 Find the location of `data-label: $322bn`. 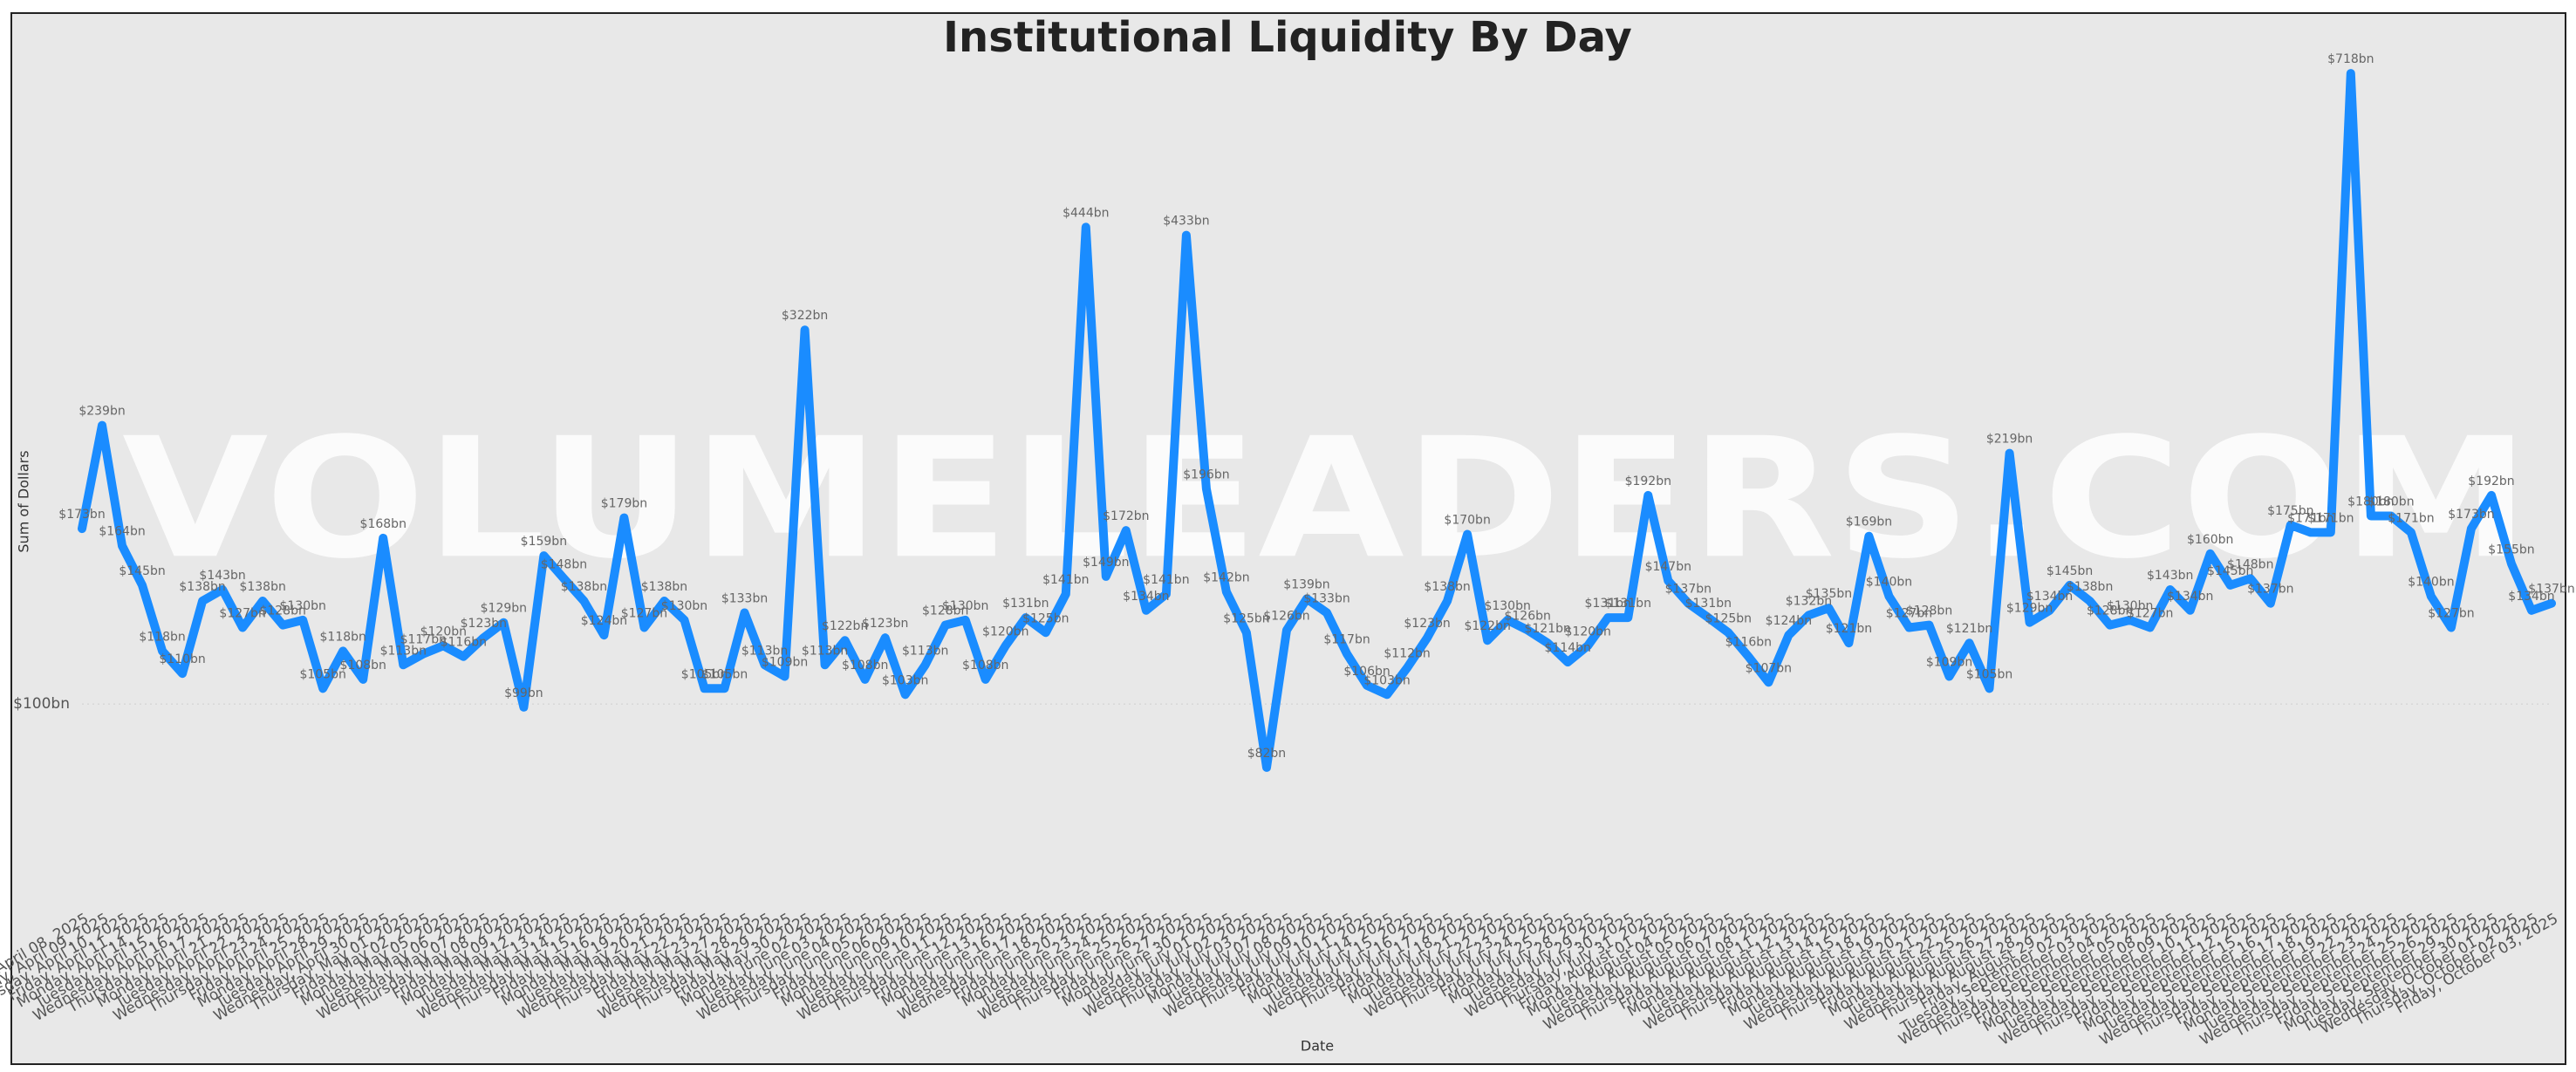

data-label: $322bn is located at coordinates (805, 316).